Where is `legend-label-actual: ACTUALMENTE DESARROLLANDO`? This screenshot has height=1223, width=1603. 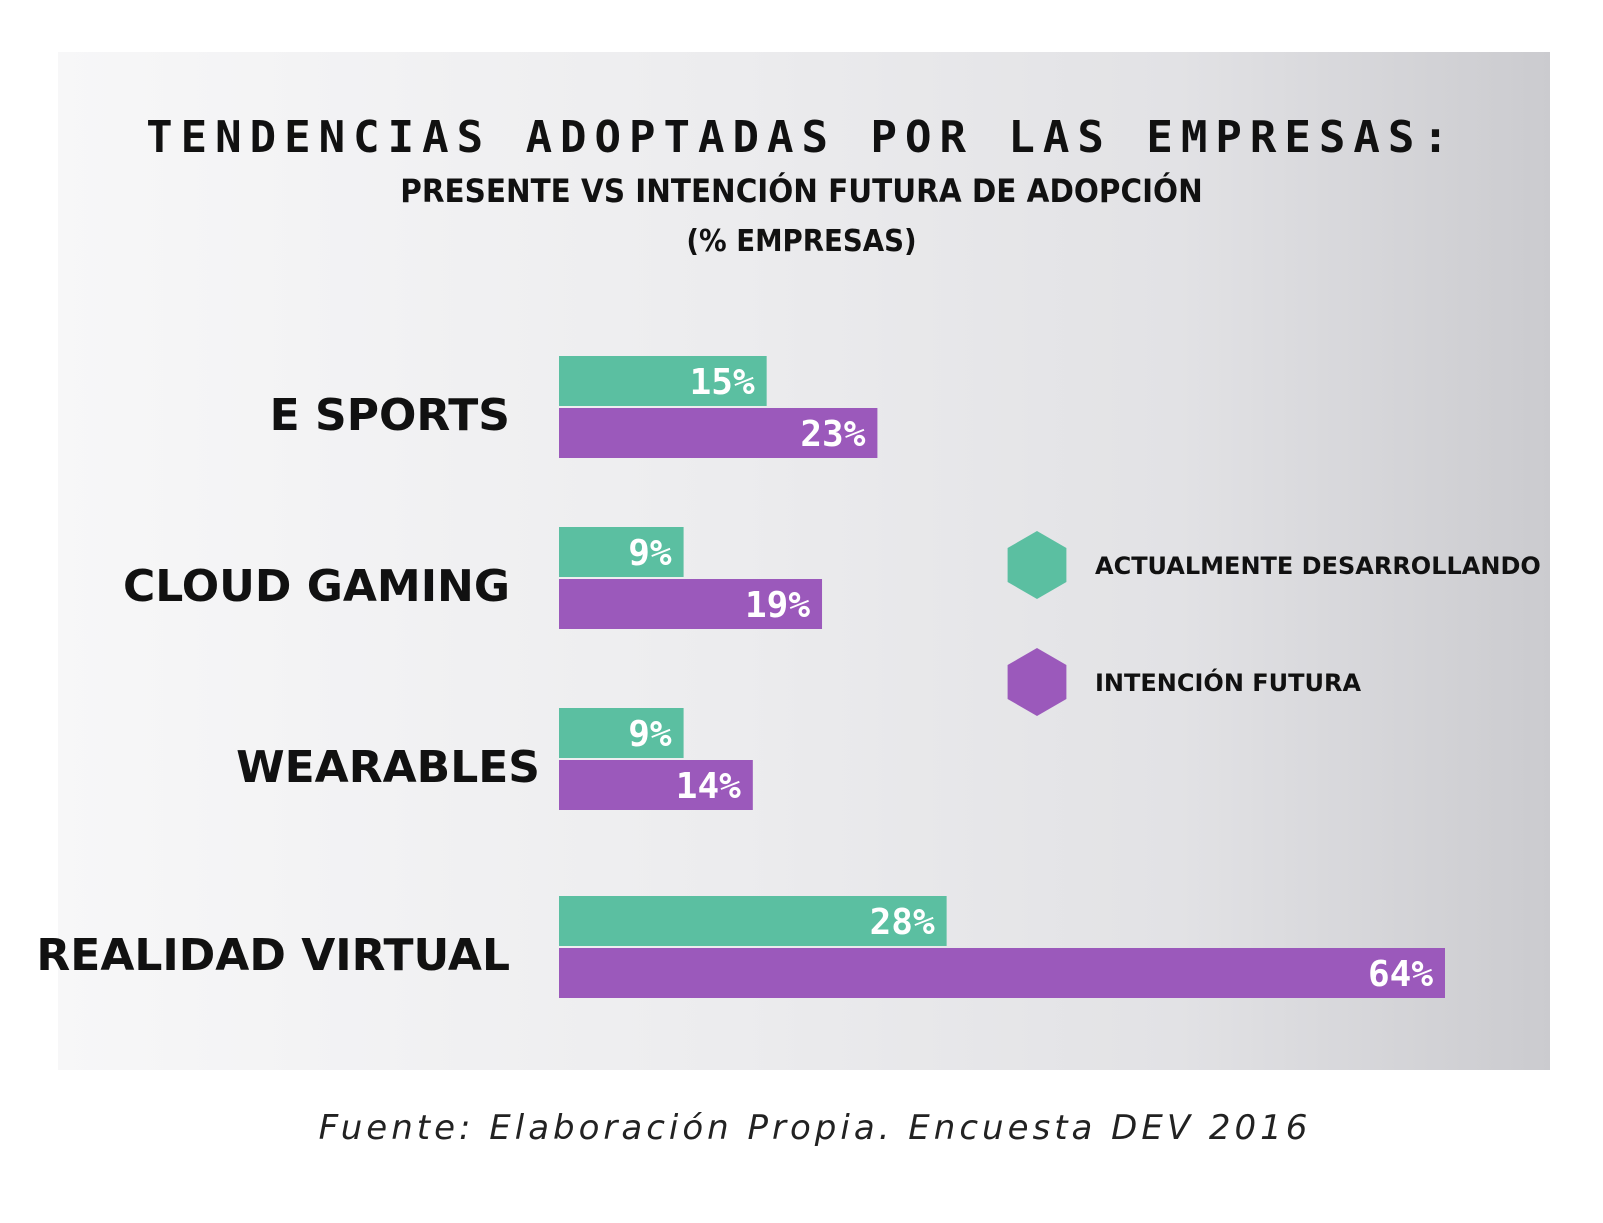 legend-label-actual: ACTUALMENTE DESARROLLANDO is located at coordinates (1318, 566).